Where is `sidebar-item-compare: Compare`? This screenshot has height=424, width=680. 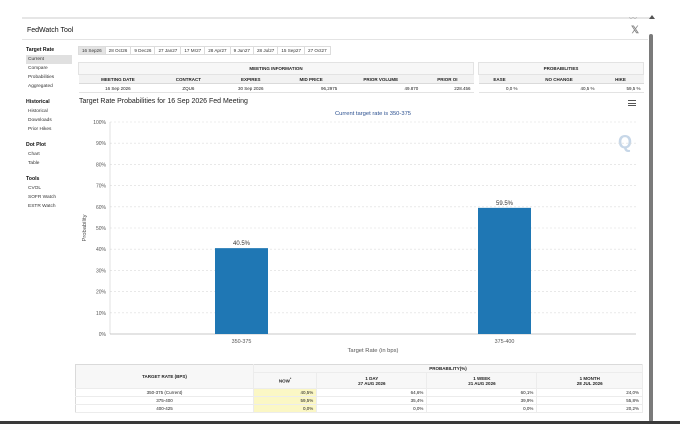 sidebar-item-compare: Compare is located at coordinates (38, 68).